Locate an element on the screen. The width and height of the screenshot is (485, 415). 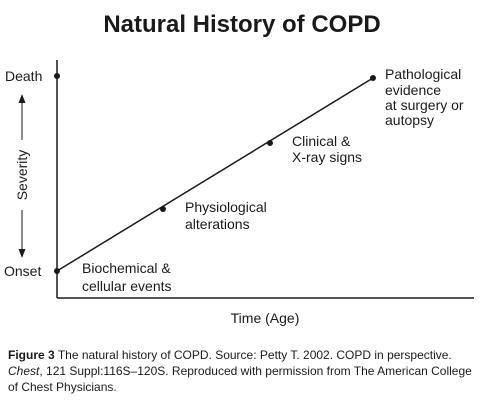
severity-label: Severity is located at coordinates (22, 175).